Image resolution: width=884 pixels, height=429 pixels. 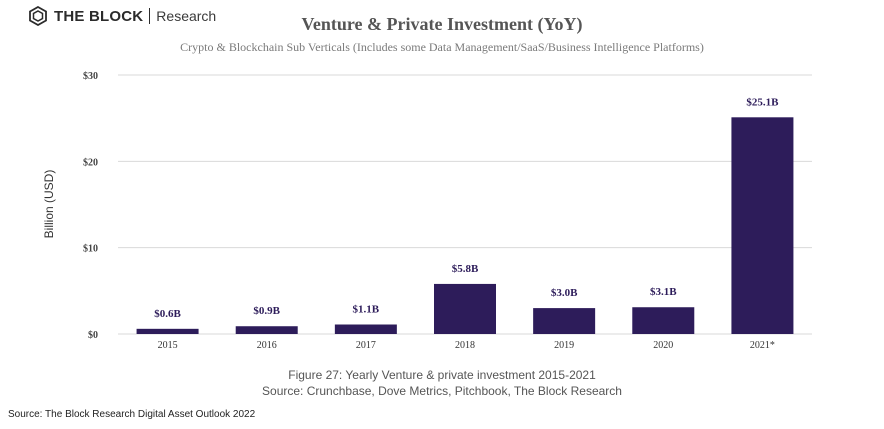 I want to click on bar-2019, so click(x=564, y=321).